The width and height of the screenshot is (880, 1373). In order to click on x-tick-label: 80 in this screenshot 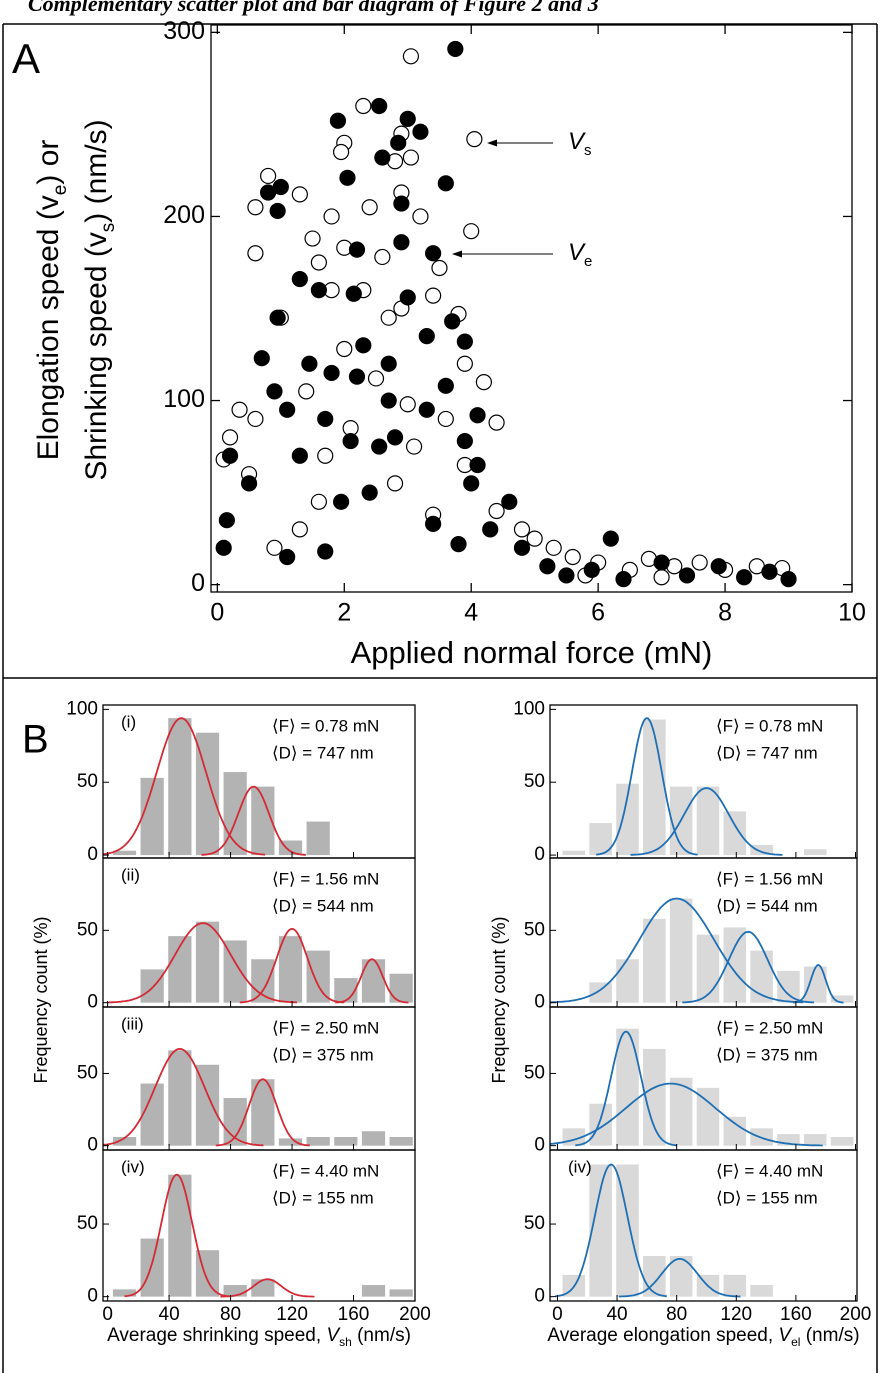, I will do `click(676, 1314)`.